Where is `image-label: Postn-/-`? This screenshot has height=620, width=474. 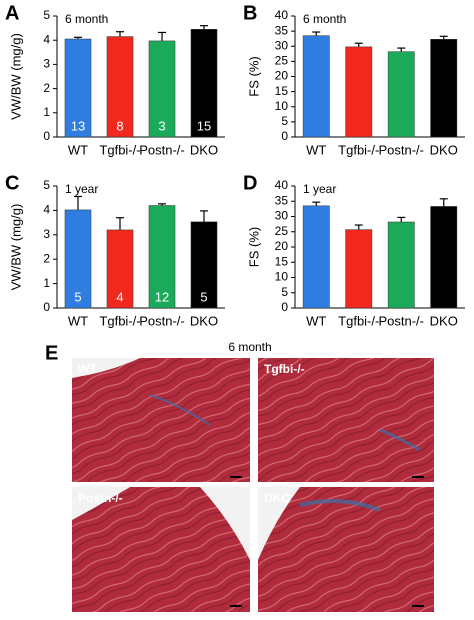 image-label: Postn-/- is located at coordinates (100, 498).